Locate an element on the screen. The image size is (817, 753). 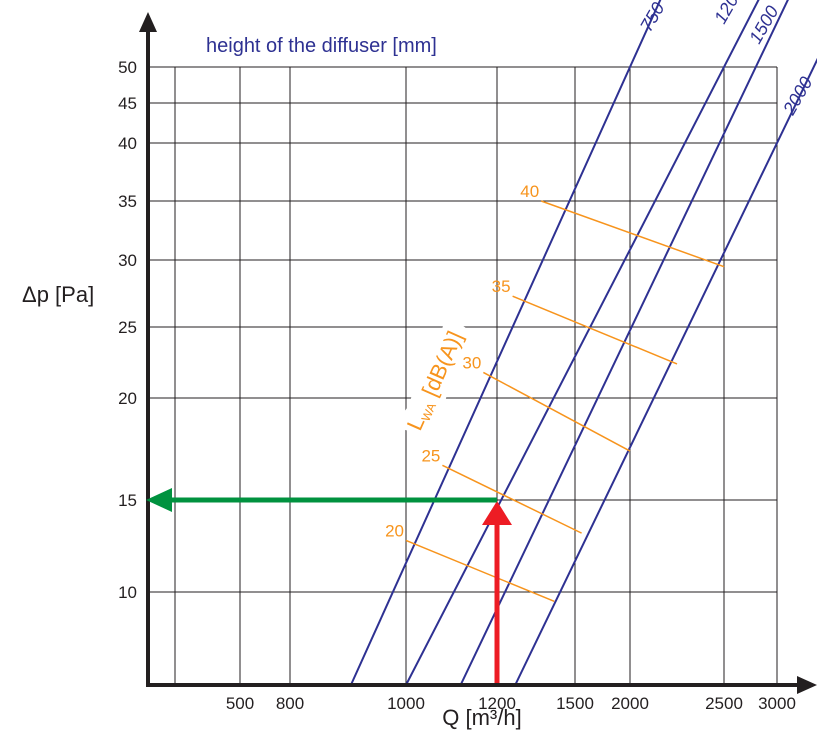
up-arrow-head is located at coordinates (497, 513).